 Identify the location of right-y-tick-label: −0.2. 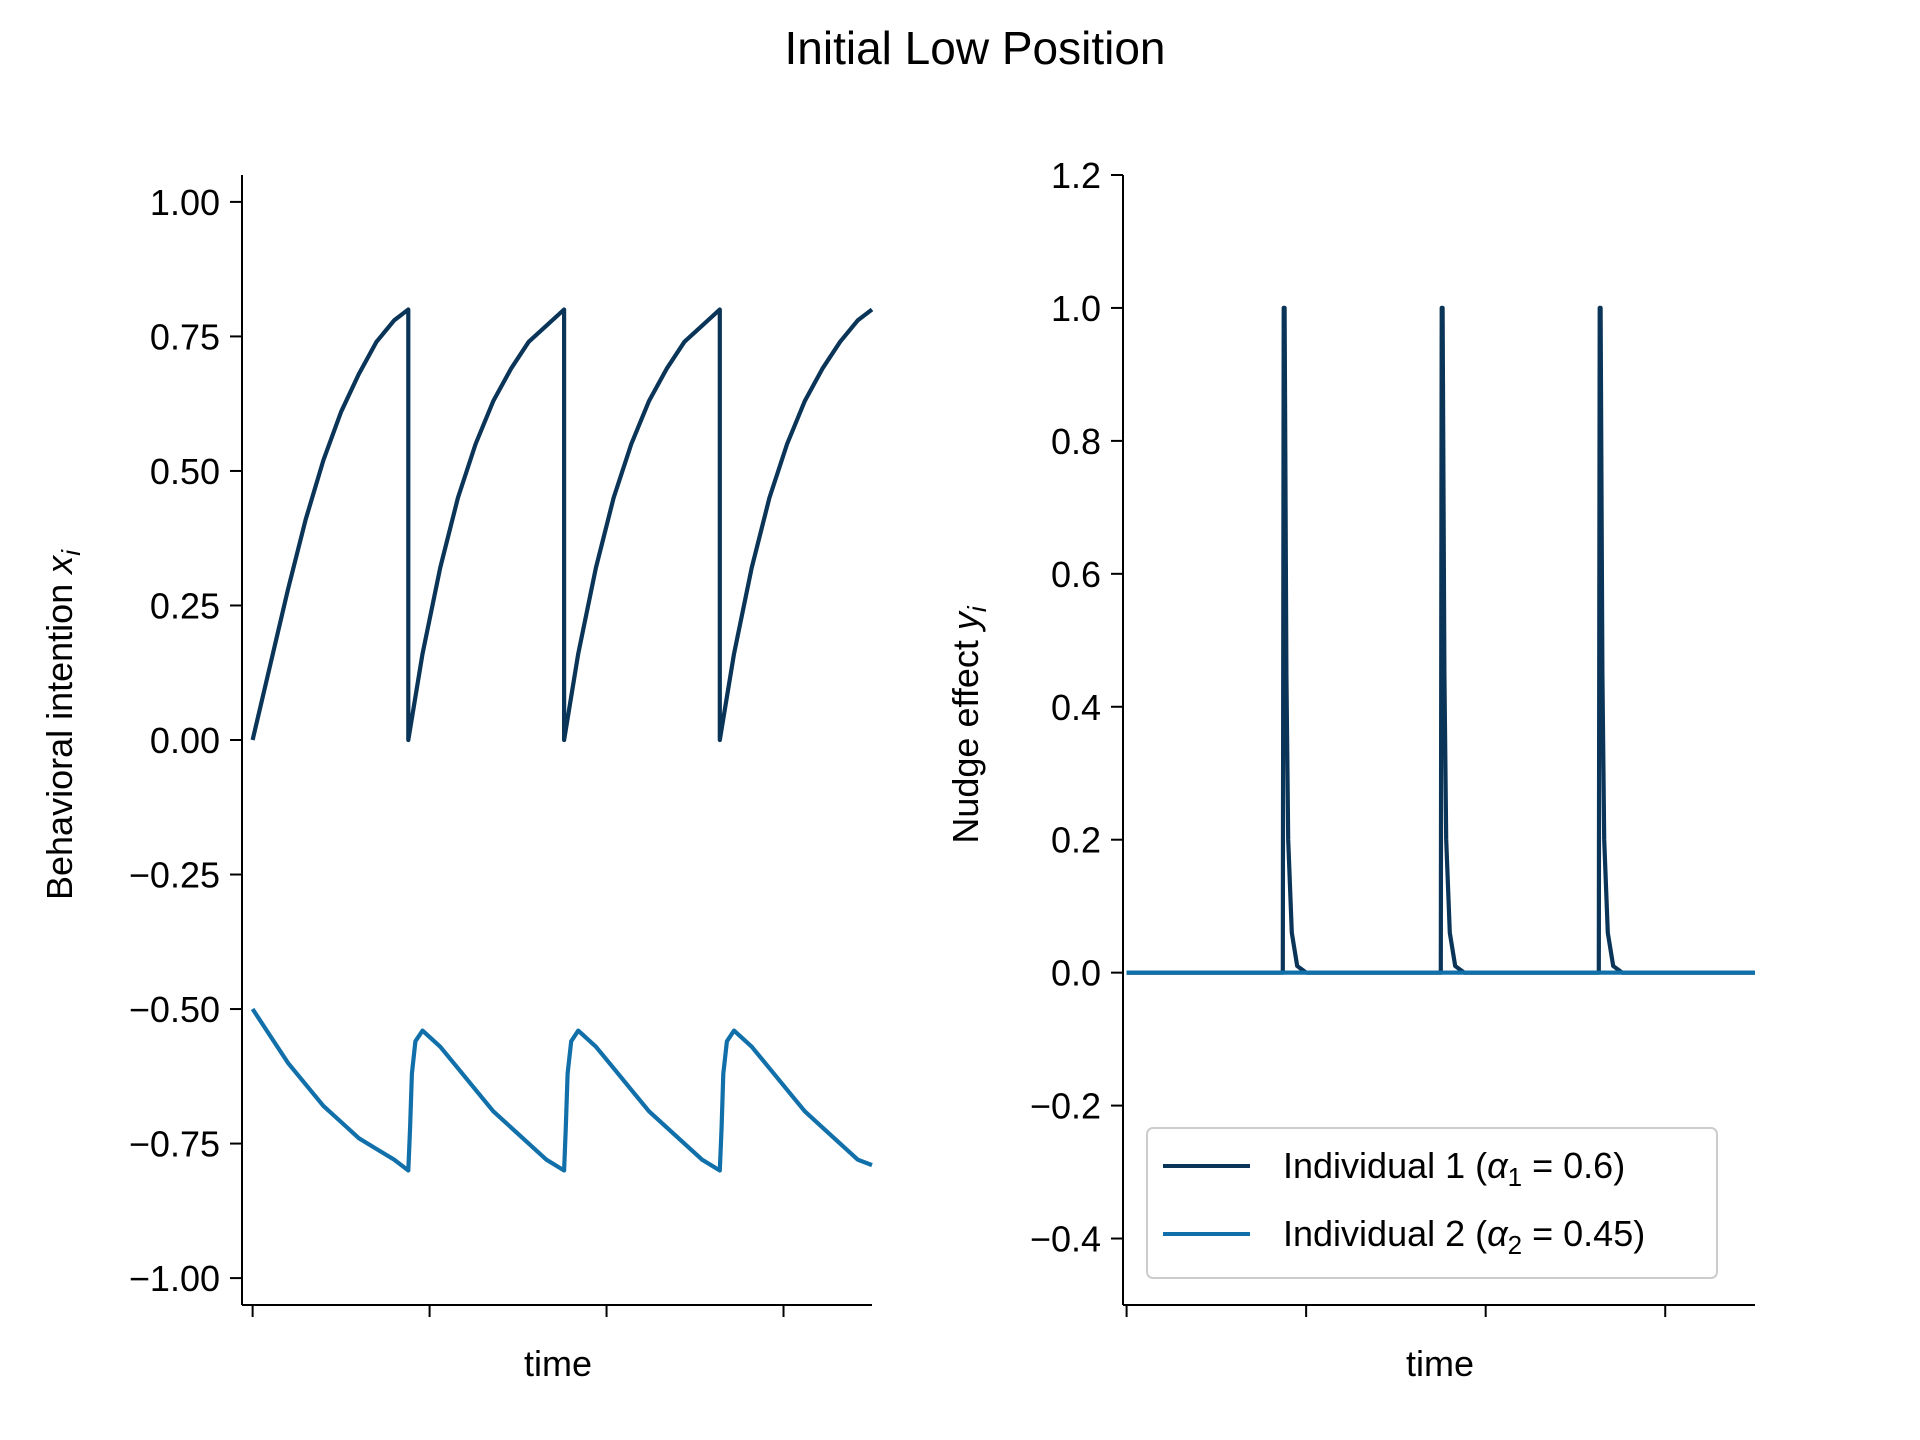
(1065, 1106).